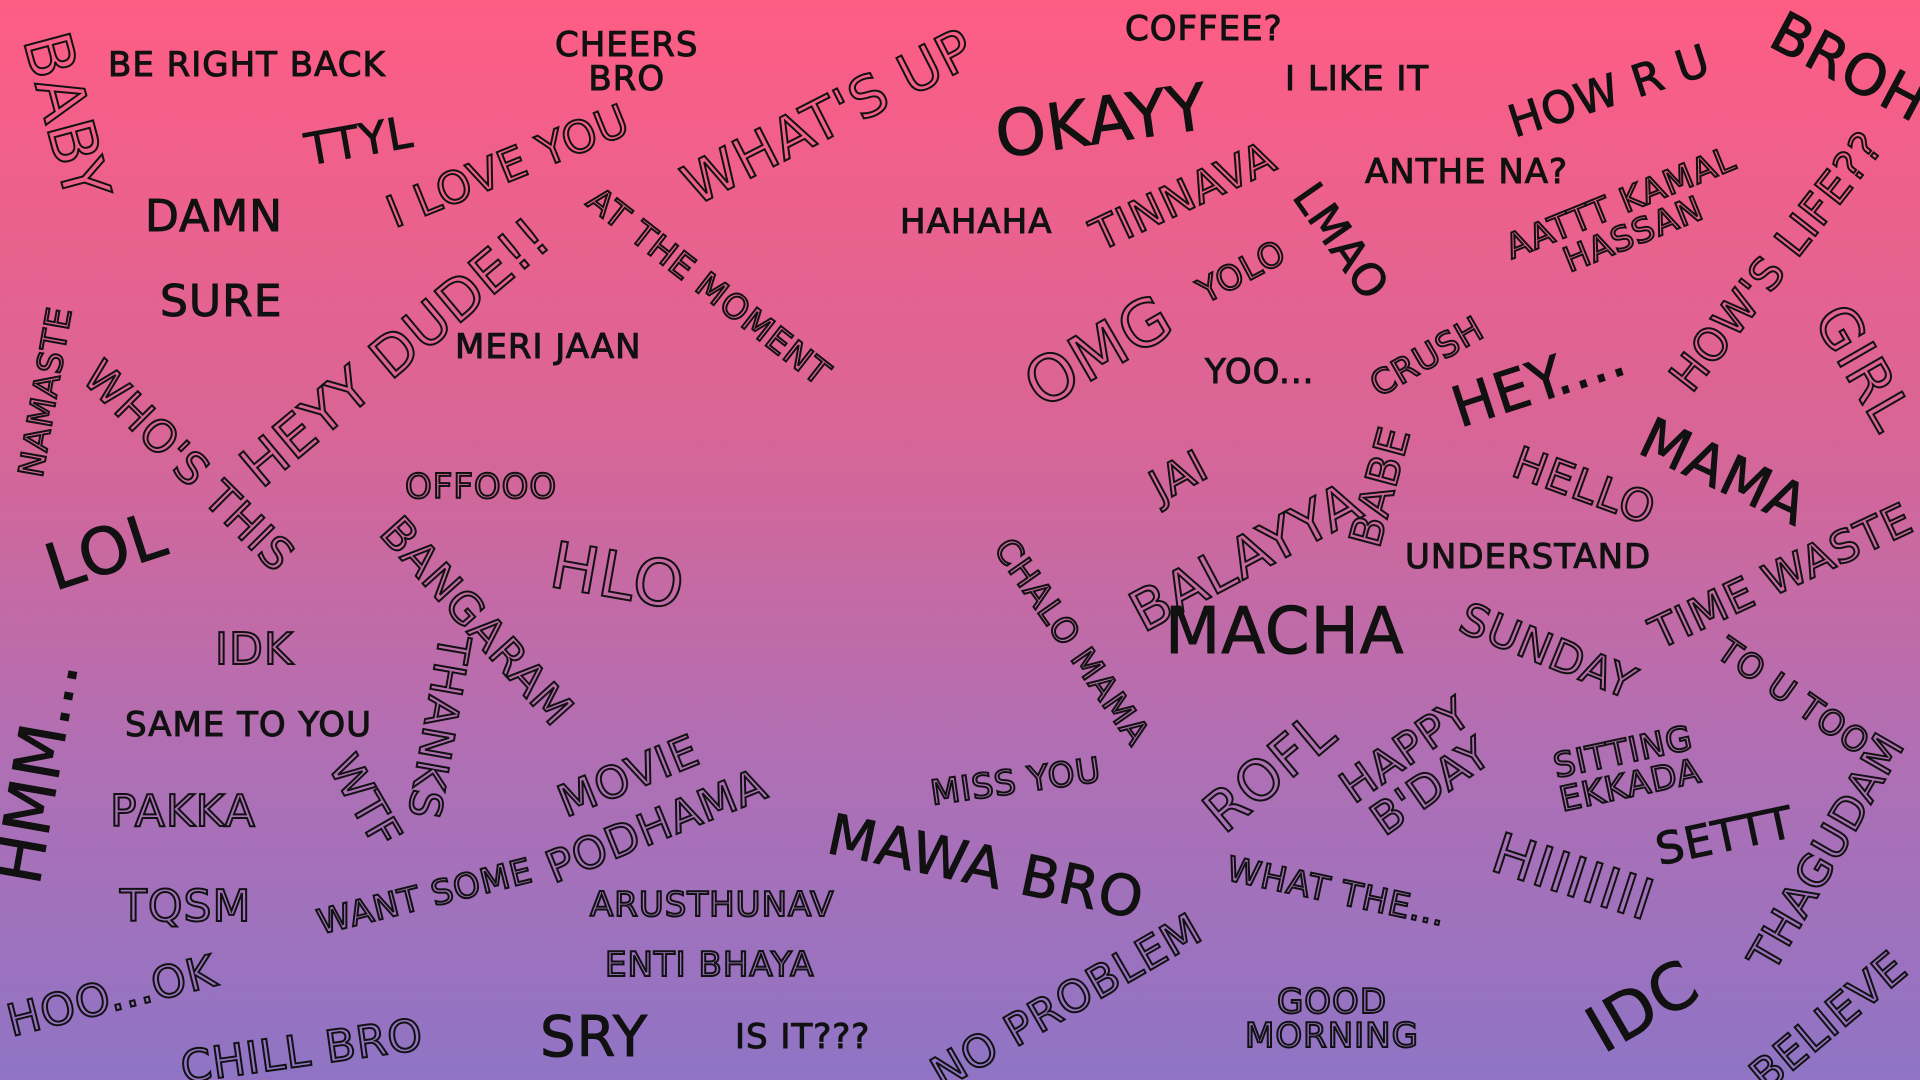 This screenshot has width=1920, height=1080. I want to click on word-hiiiiiii: Hiiiiiii, so click(1573, 877).